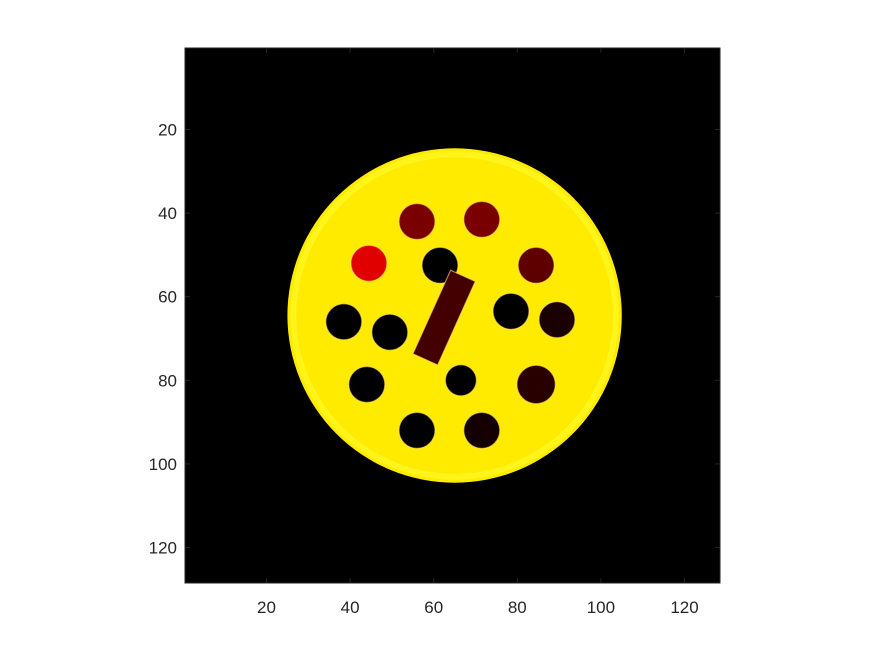 The image size is (875, 656). What do you see at coordinates (601, 607) in the screenshot?
I see `x-tick-label: 100` at bounding box center [601, 607].